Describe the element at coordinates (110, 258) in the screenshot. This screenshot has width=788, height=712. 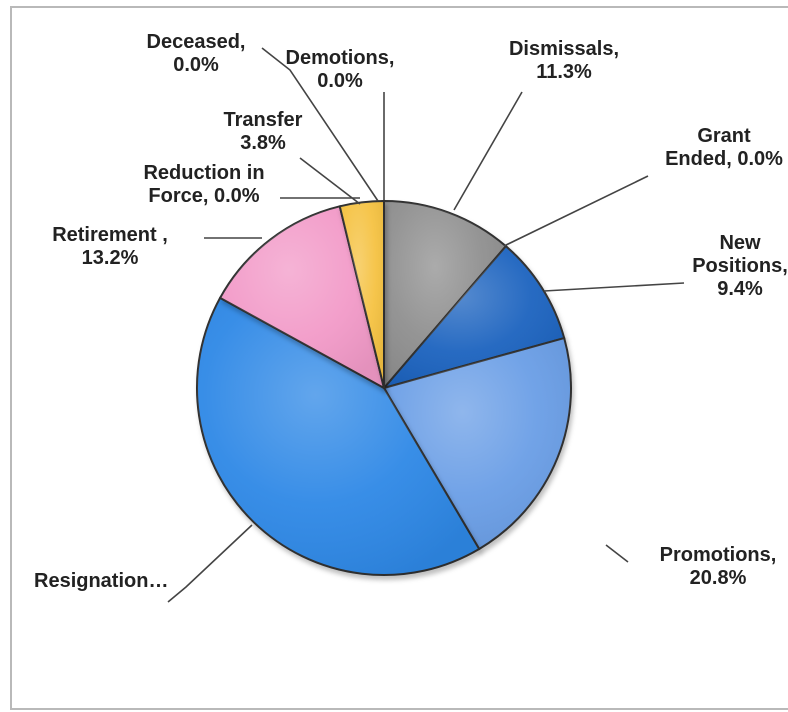
I see `slice-label-line: 13.2%` at that location.